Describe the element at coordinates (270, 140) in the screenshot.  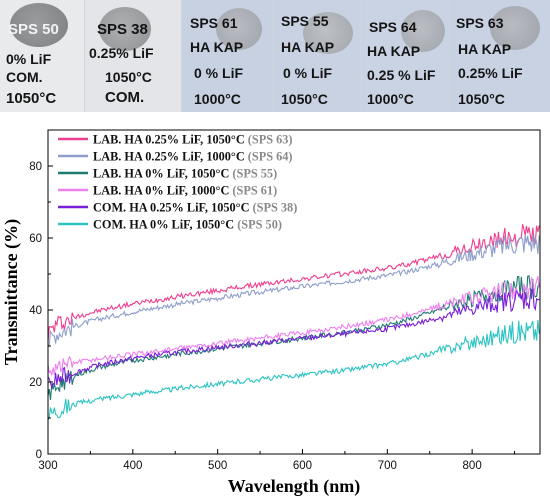
I see `legend-sample-code: (SPS 63)` at that location.